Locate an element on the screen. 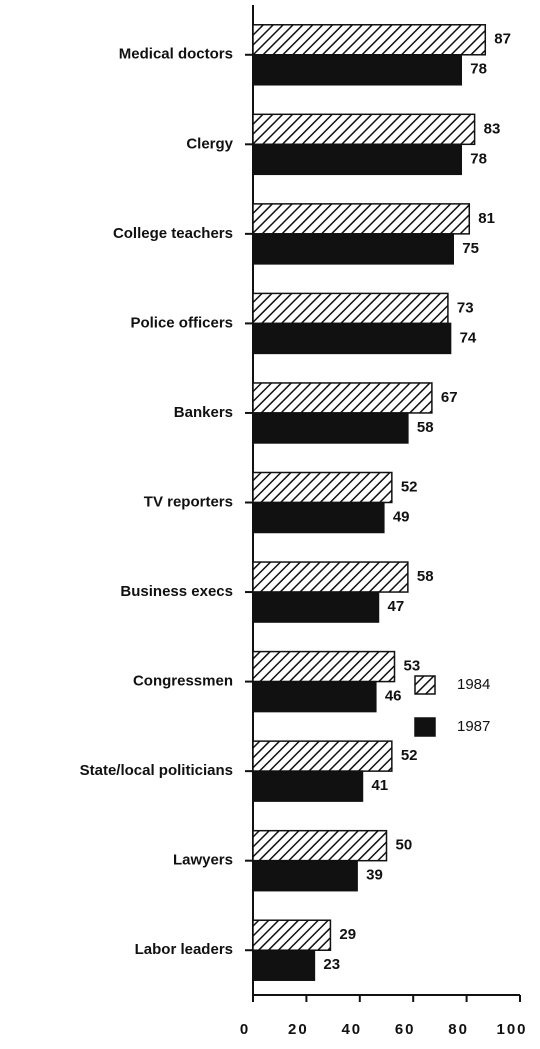  y-tick-label: College teachers is located at coordinates (173, 233).